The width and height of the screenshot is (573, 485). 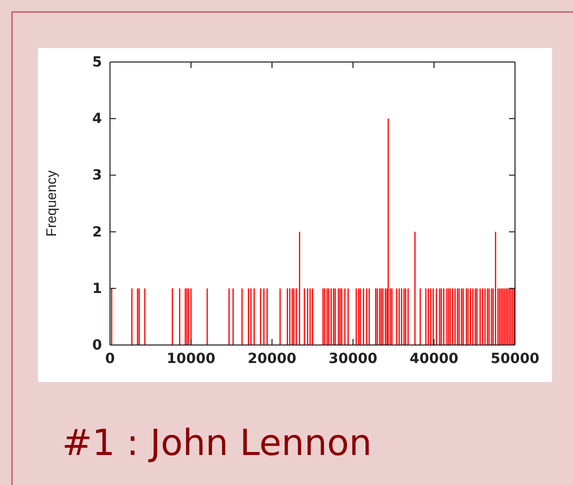 What do you see at coordinates (434, 358) in the screenshot?
I see `x-tick-label: 40000` at bounding box center [434, 358].